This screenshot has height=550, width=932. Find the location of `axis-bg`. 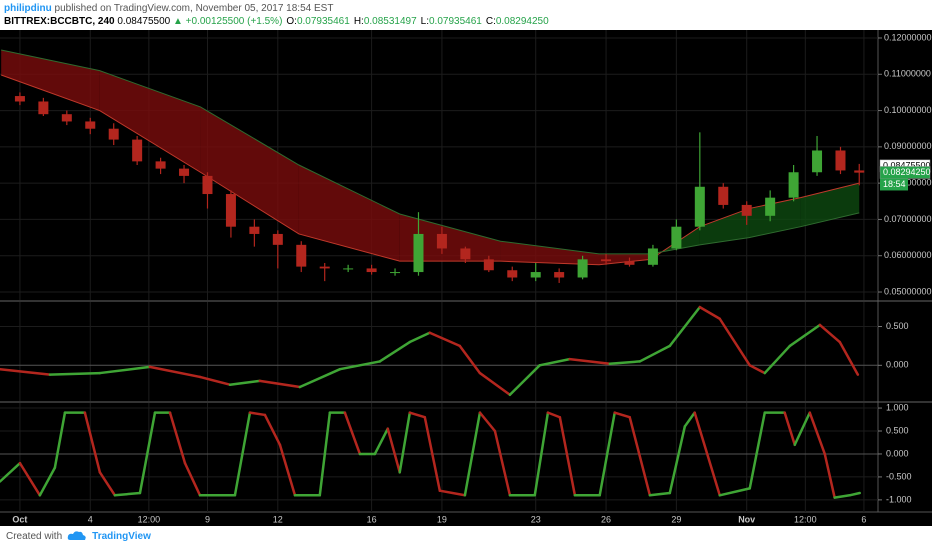

axis-bg is located at coordinates (905, 278).